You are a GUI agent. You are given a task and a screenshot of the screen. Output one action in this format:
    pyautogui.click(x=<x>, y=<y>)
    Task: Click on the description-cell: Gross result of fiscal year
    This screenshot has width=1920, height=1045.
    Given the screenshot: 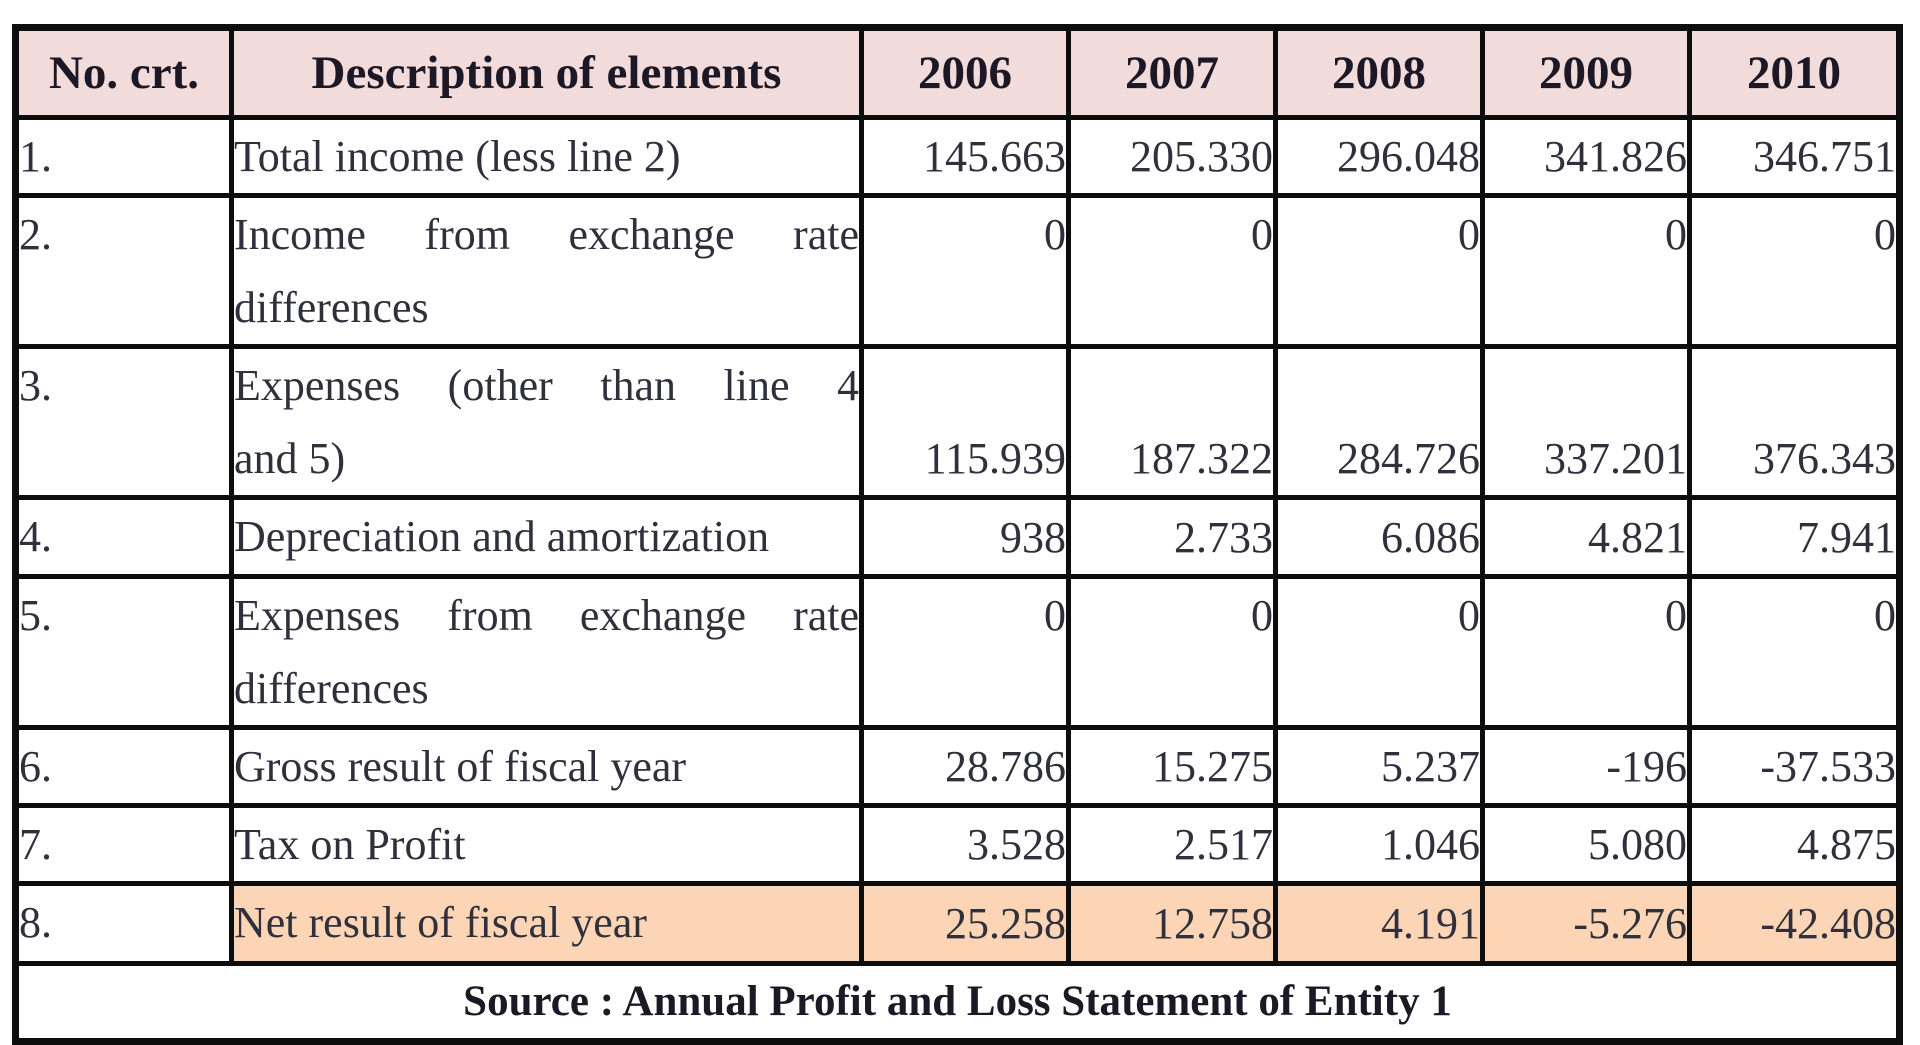 What is the action you would take?
    pyautogui.click(x=546, y=767)
    